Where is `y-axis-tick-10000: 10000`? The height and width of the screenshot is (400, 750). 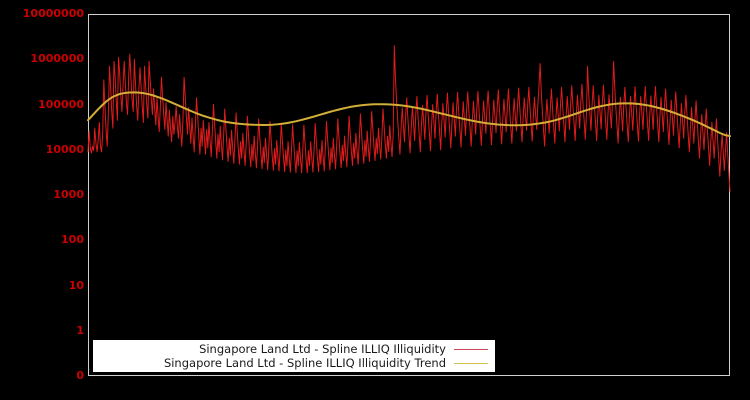 y-axis-tick-10000: 10000 is located at coordinates (64, 149).